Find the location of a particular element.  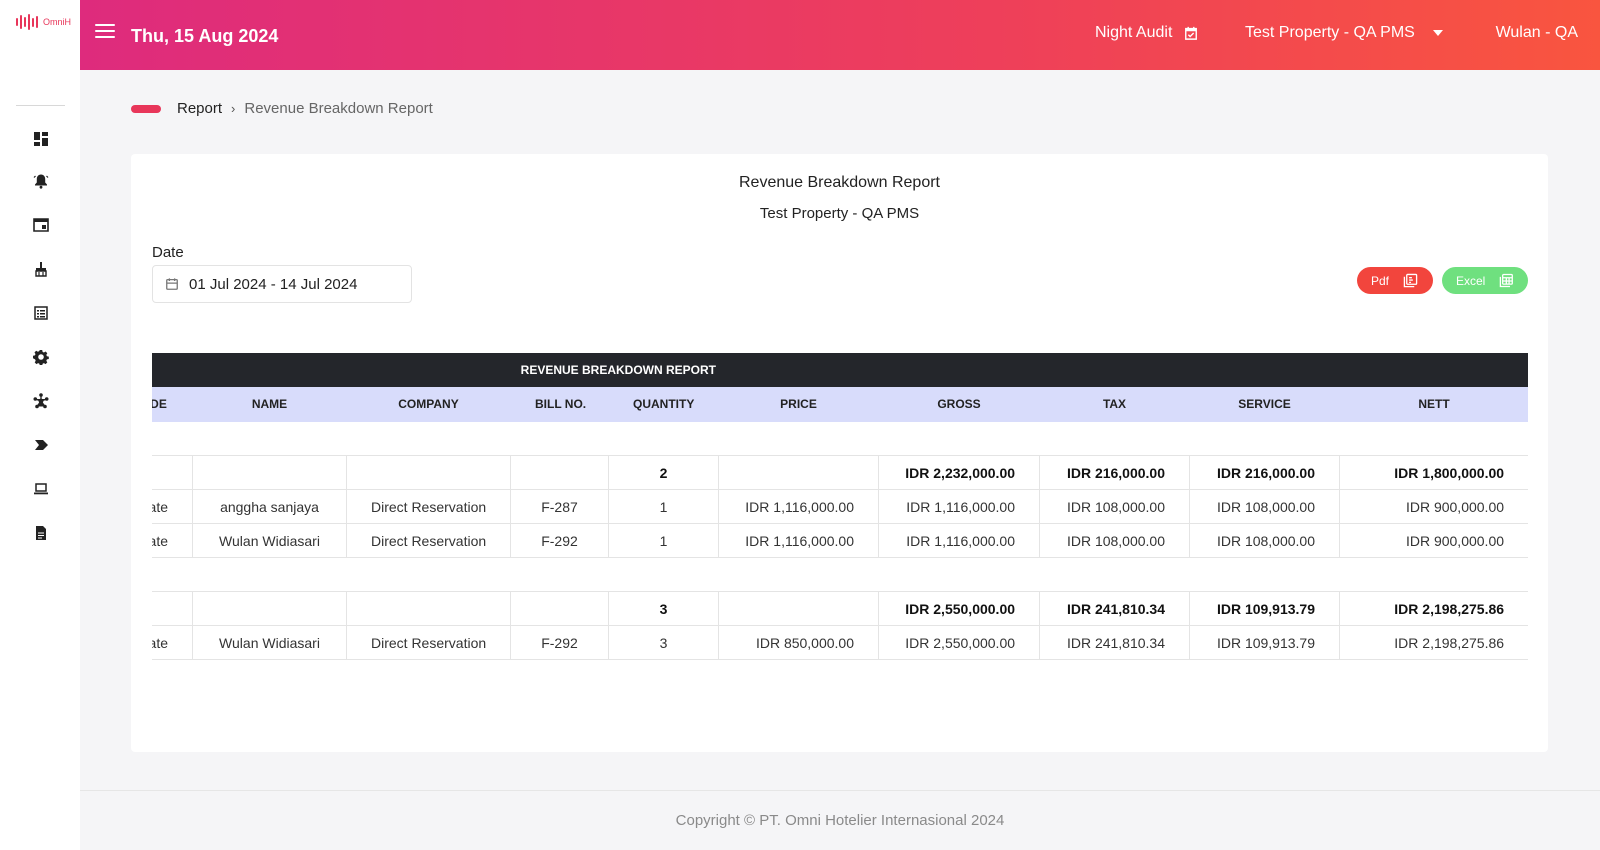

housekeeping-icon is located at coordinates (41, 269).